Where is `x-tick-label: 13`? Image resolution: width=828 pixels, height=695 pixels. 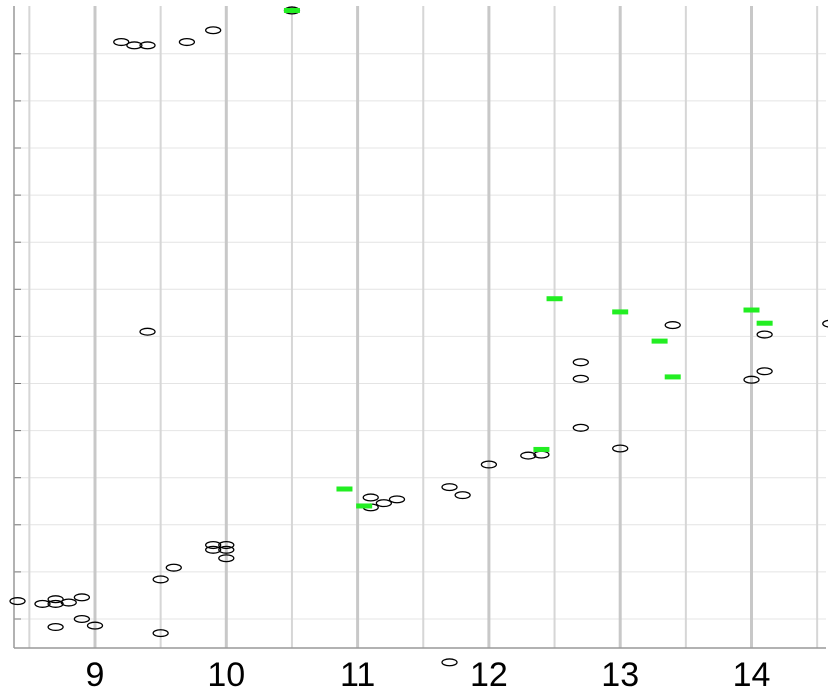
x-tick-label: 13 is located at coordinates (620, 673).